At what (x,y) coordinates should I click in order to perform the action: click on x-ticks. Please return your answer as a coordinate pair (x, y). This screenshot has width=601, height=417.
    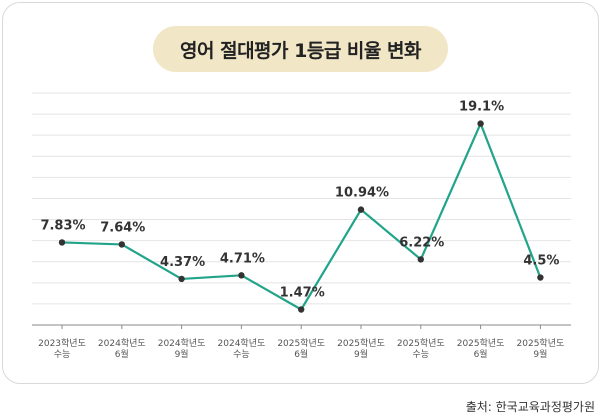
    Looking at the image, I should click on (301, 327).